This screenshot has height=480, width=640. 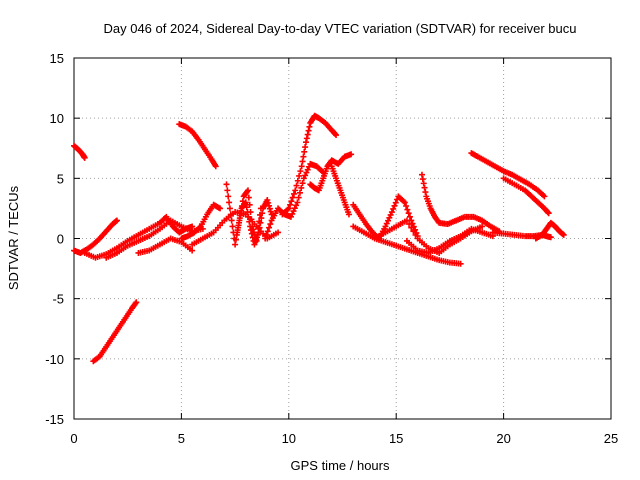 I want to click on series-arc-b, so click(x=95, y=236).